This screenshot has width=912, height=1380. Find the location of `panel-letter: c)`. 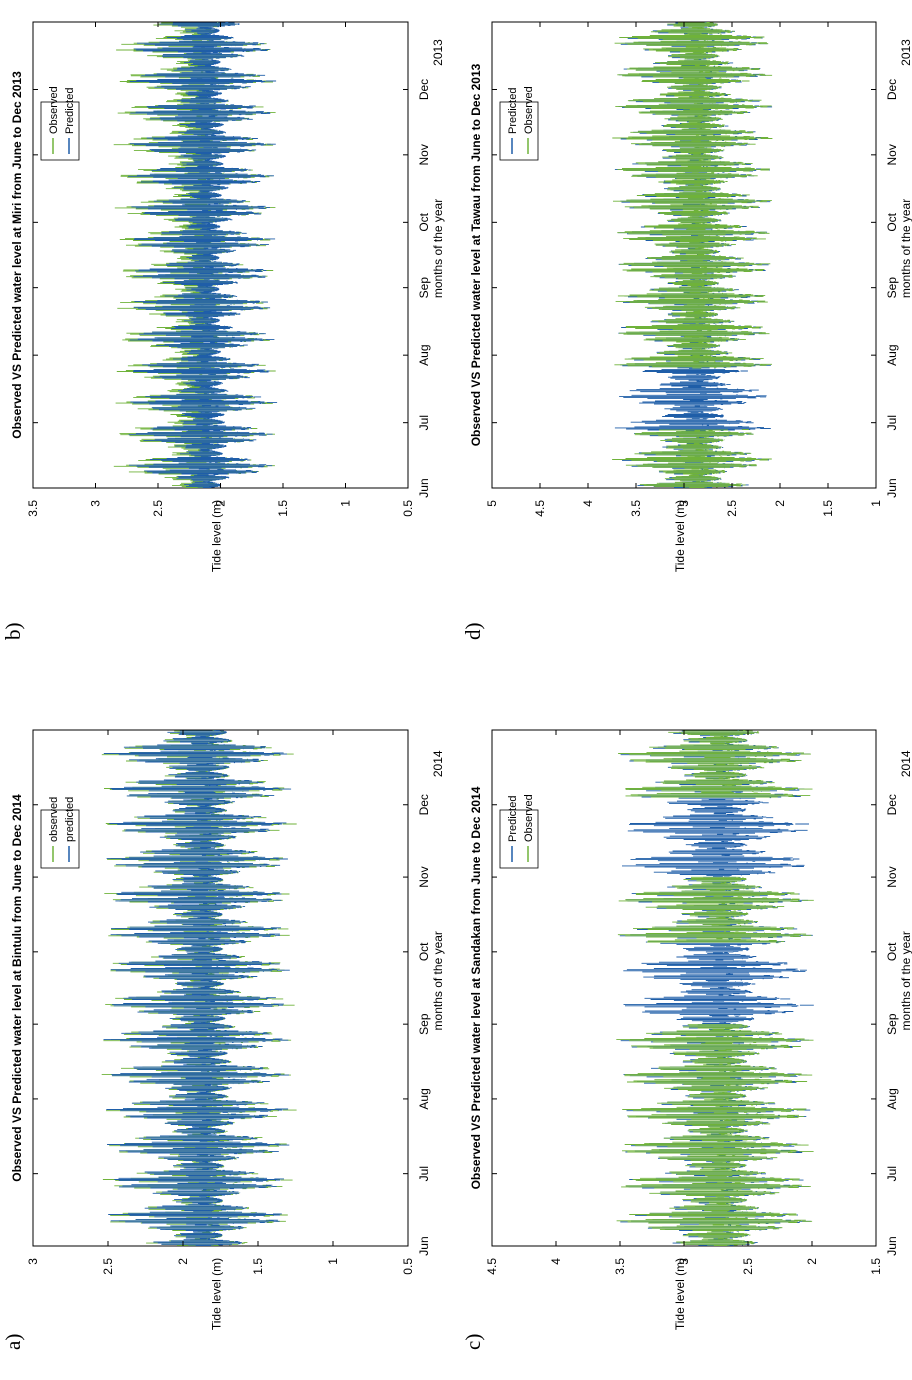

panel-letter: c) is located at coordinates (473, 1342).